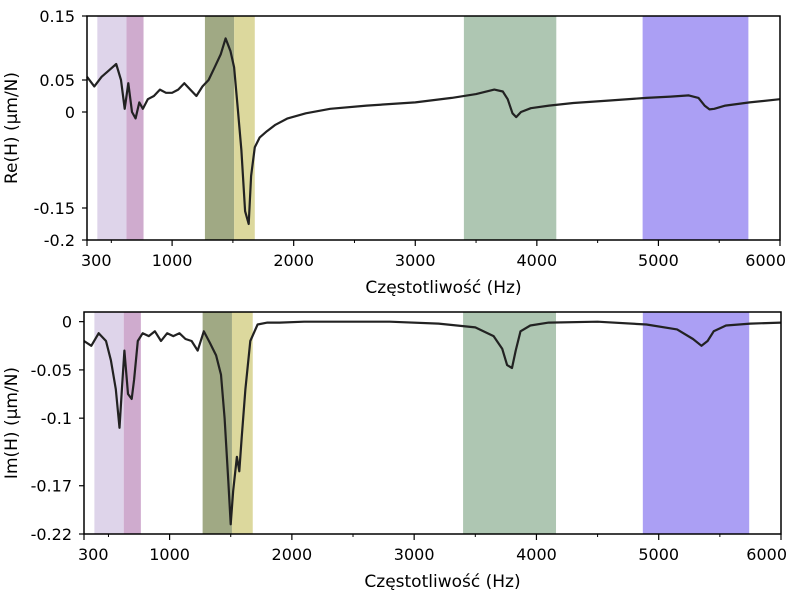 This screenshot has width=808, height=600. I want to click on panel1-x-tick-label: 4000, so click(536, 260).